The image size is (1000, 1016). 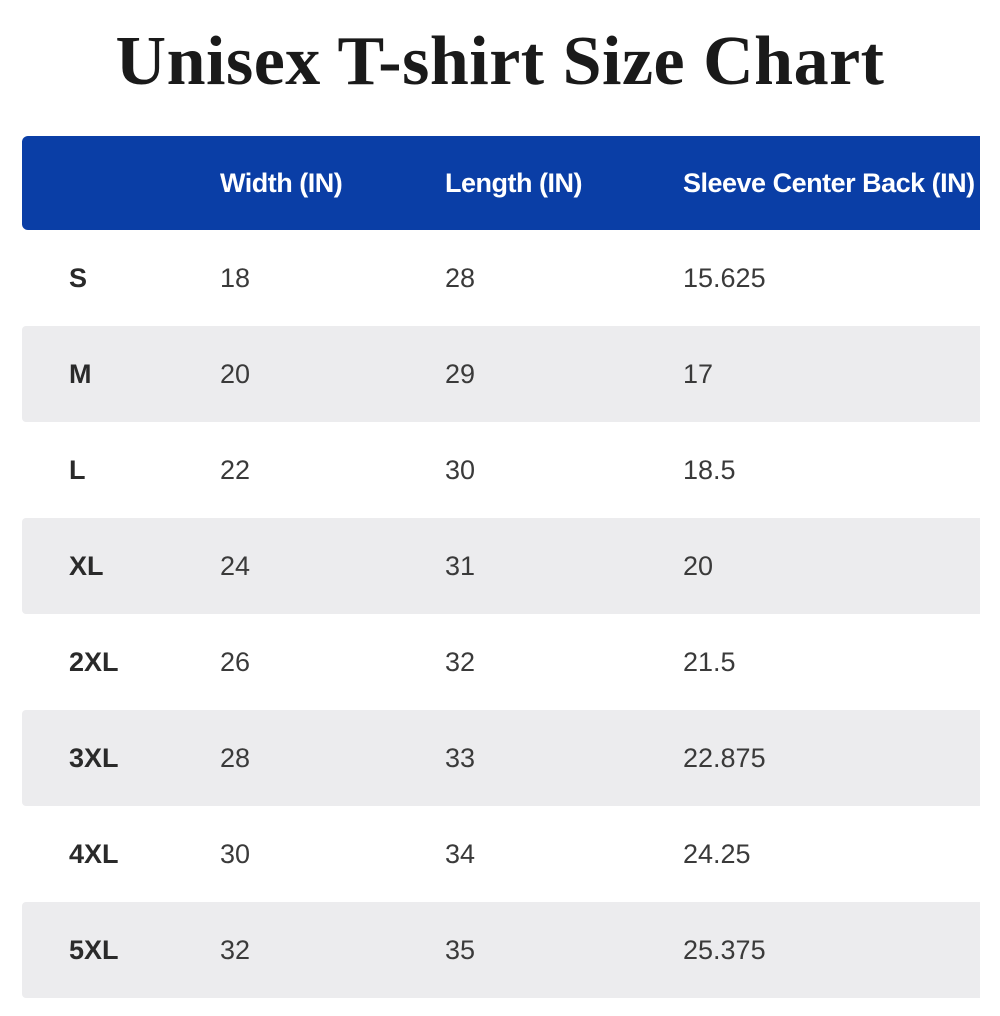 I want to click on header-sleeve: Sleeve Center Back (IN), so click(x=829, y=183).